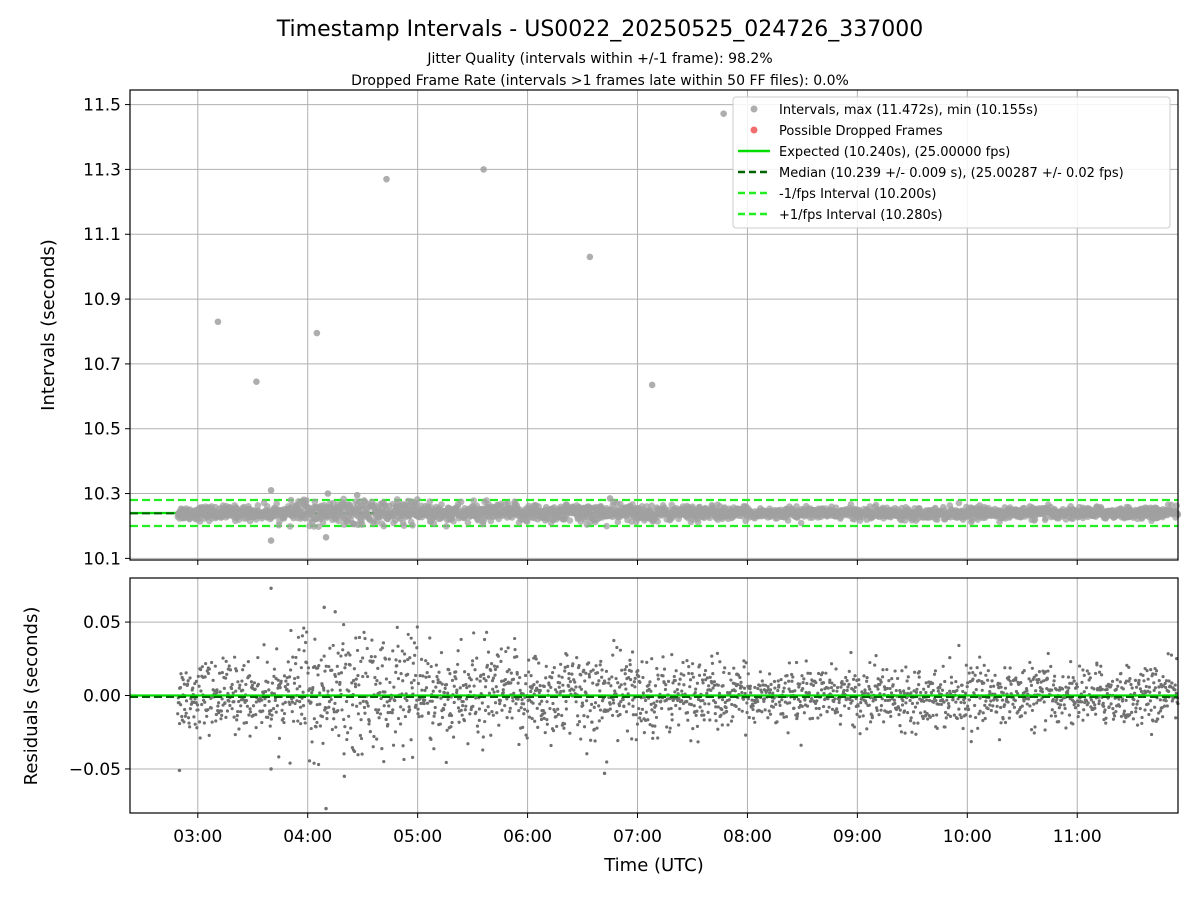  Describe the element at coordinates (335, 612) in the screenshot. I see `residual-outlier-point` at that location.